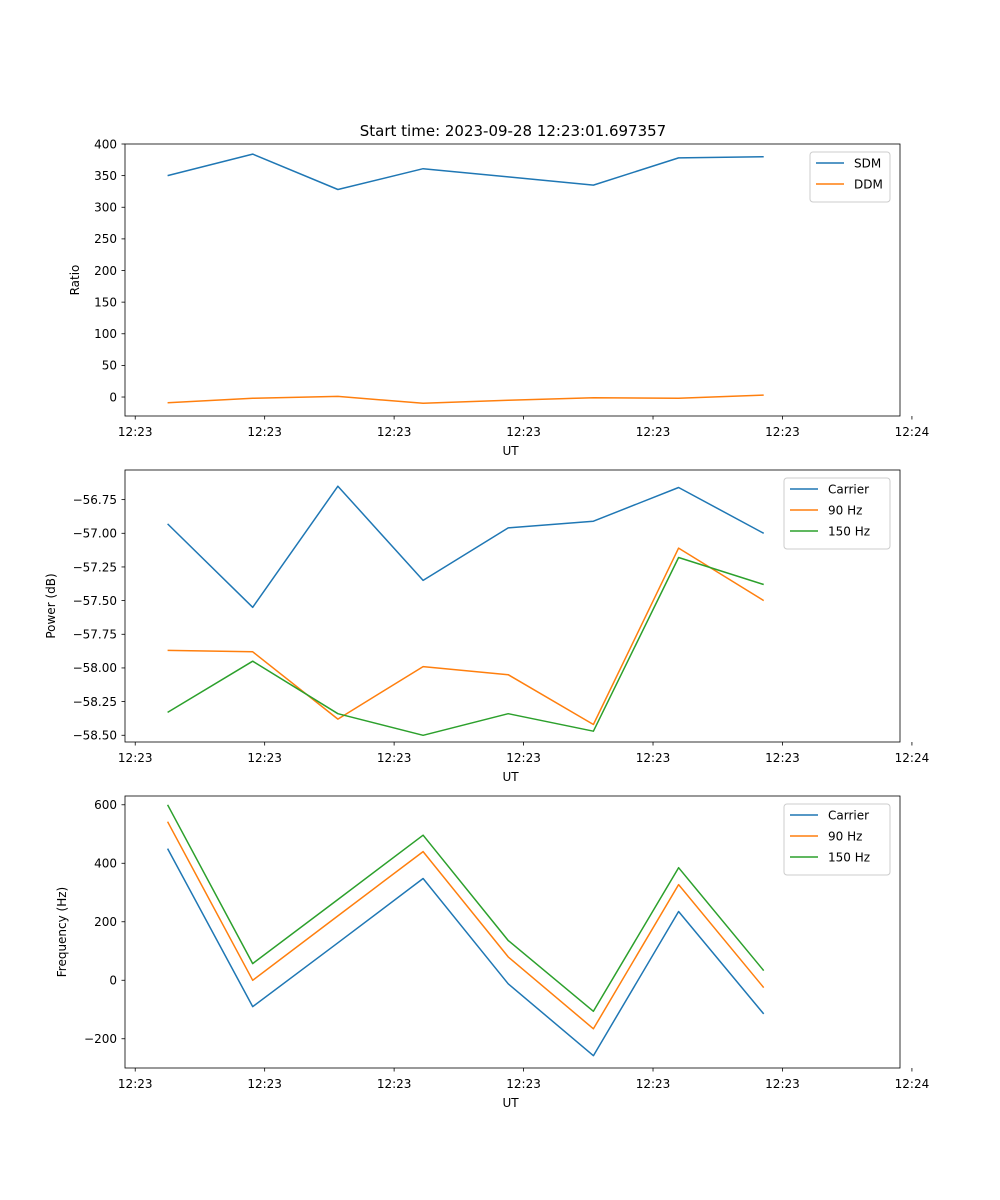 The height and width of the screenshot is (1200, 1000). What do you see at coordinates (95, 635) in the screenshot?
I see `power-y-tick-label: −57.75` at bounding box center [95, 635].